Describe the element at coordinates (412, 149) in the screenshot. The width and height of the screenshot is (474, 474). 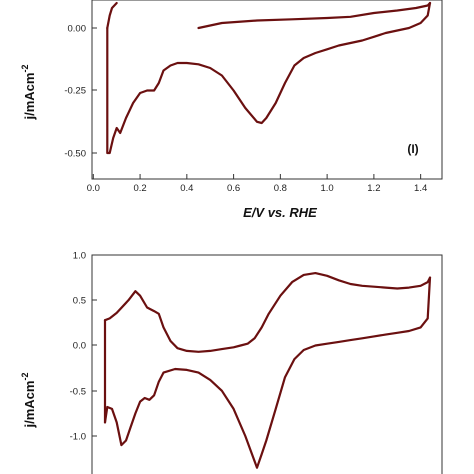
I see `panel-annotation: (I)` at that location.